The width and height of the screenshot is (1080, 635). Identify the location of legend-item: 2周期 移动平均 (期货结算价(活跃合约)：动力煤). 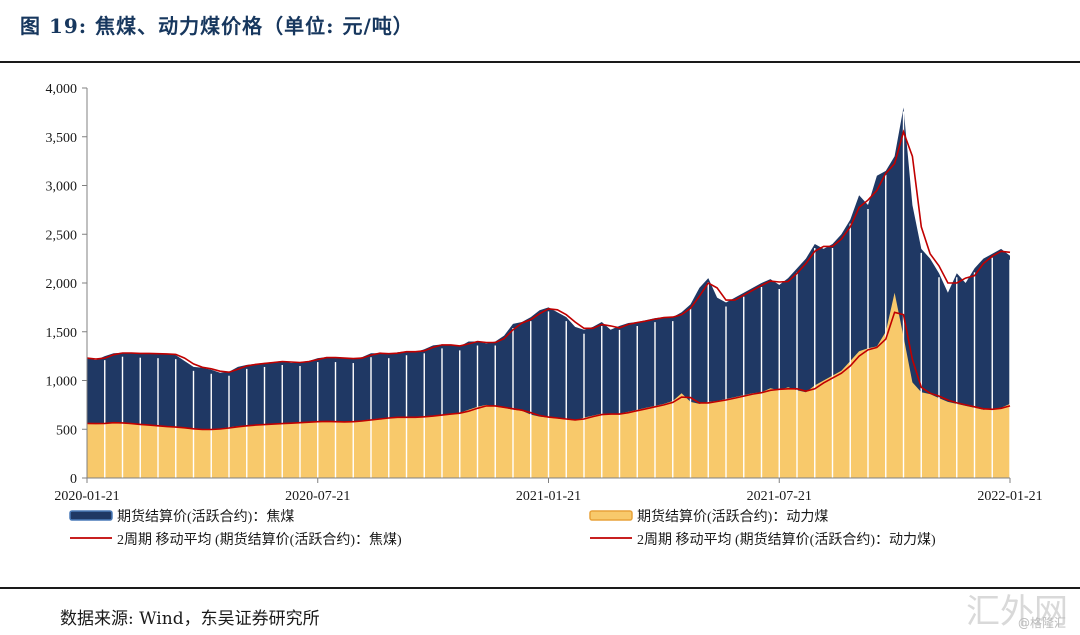
(763, 539).